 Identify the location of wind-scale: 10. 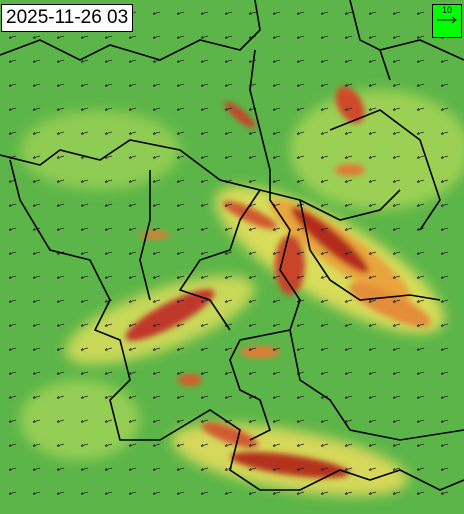
(447, 21).